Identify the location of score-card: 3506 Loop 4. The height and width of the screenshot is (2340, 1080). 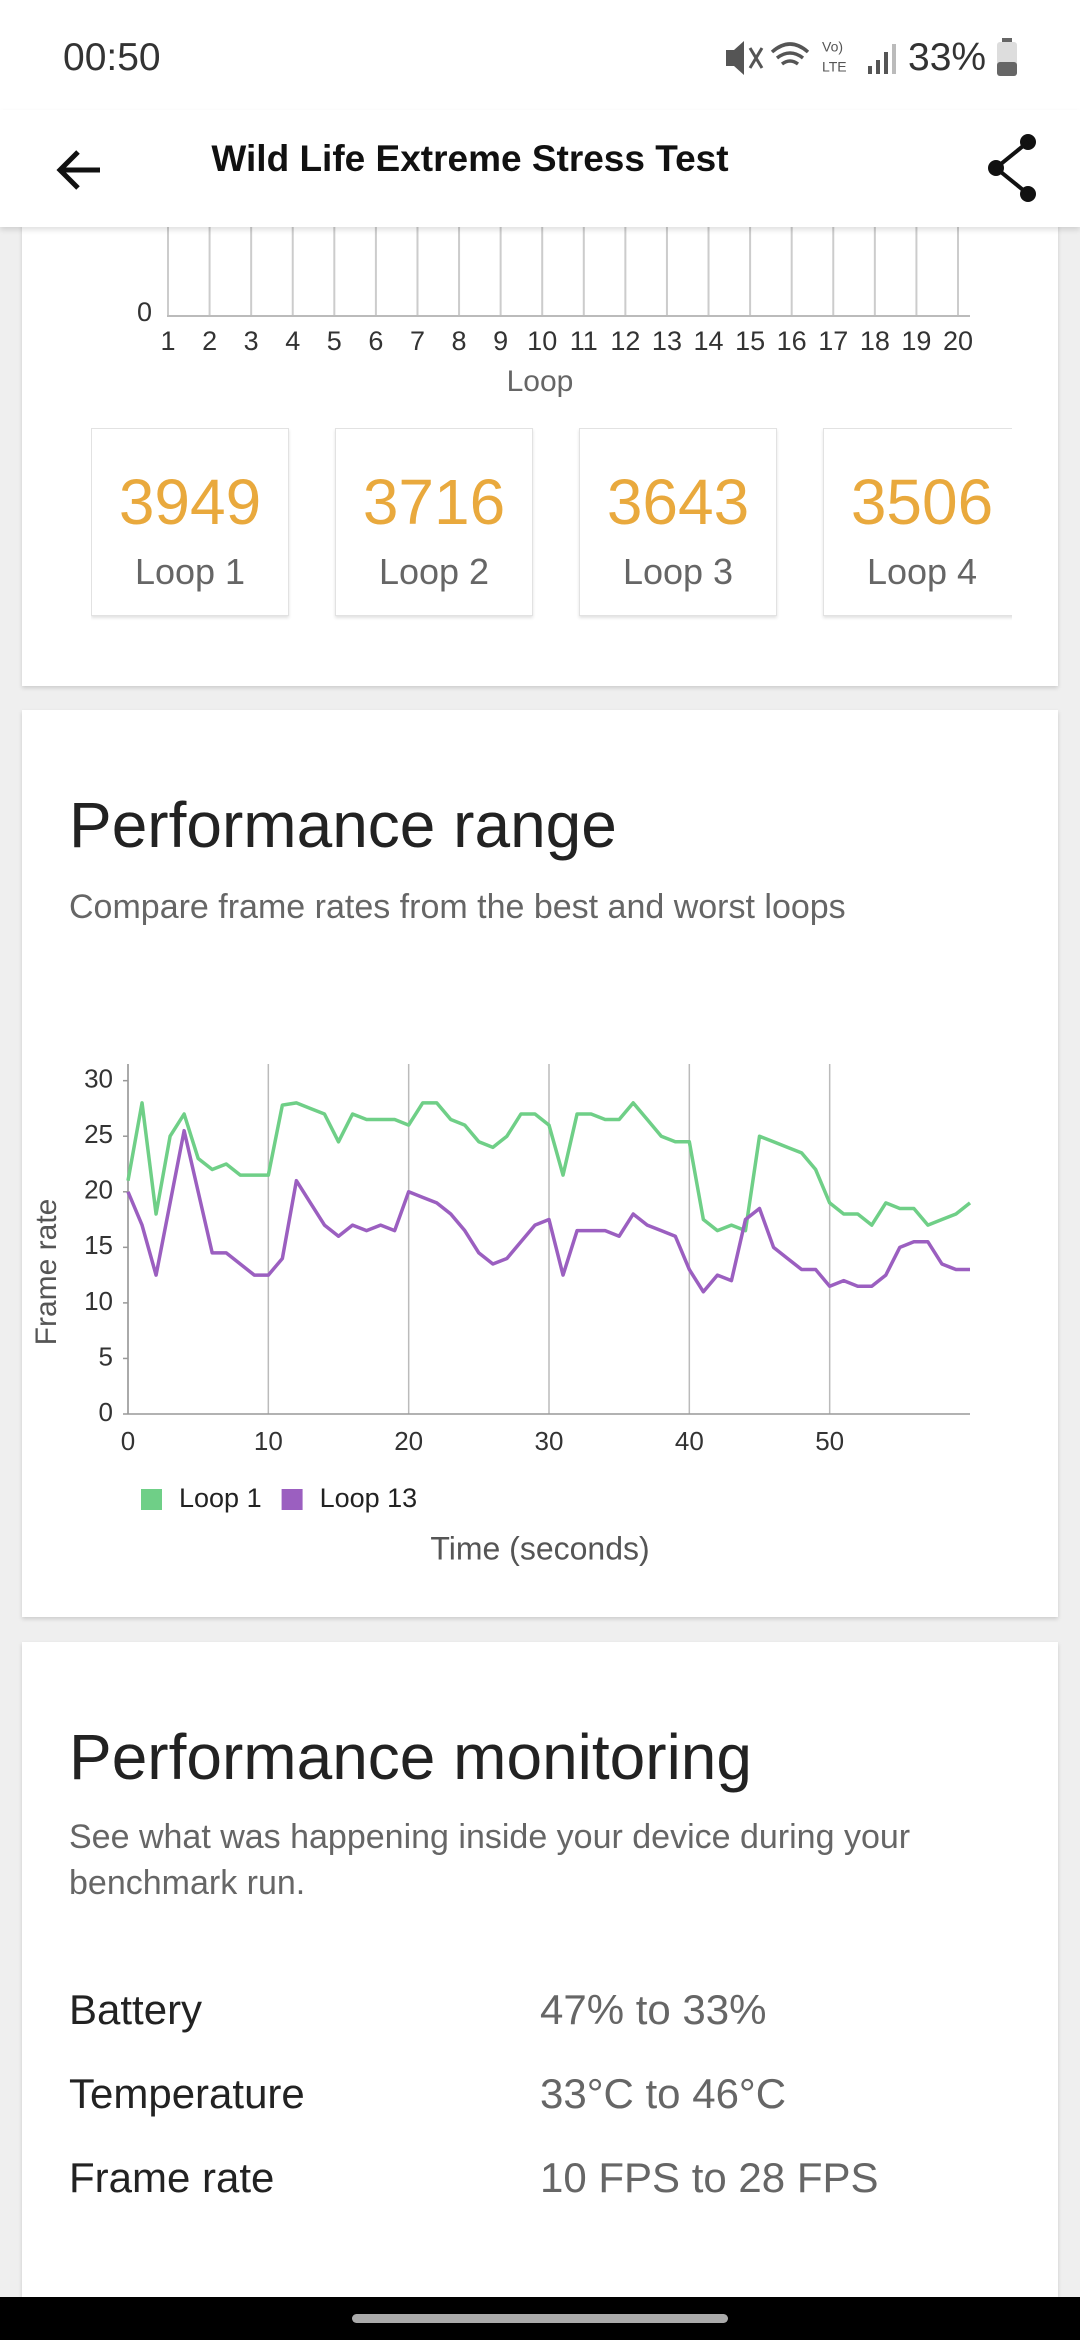
(917, 522).